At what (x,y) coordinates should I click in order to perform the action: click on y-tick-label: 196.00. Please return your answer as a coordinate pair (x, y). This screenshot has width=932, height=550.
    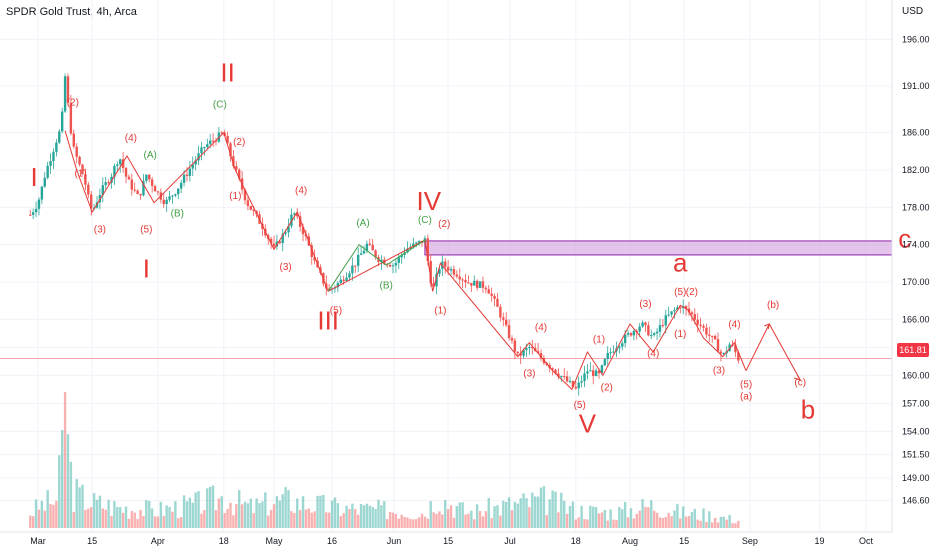
    Looking at the image, I should click on (916, 39).